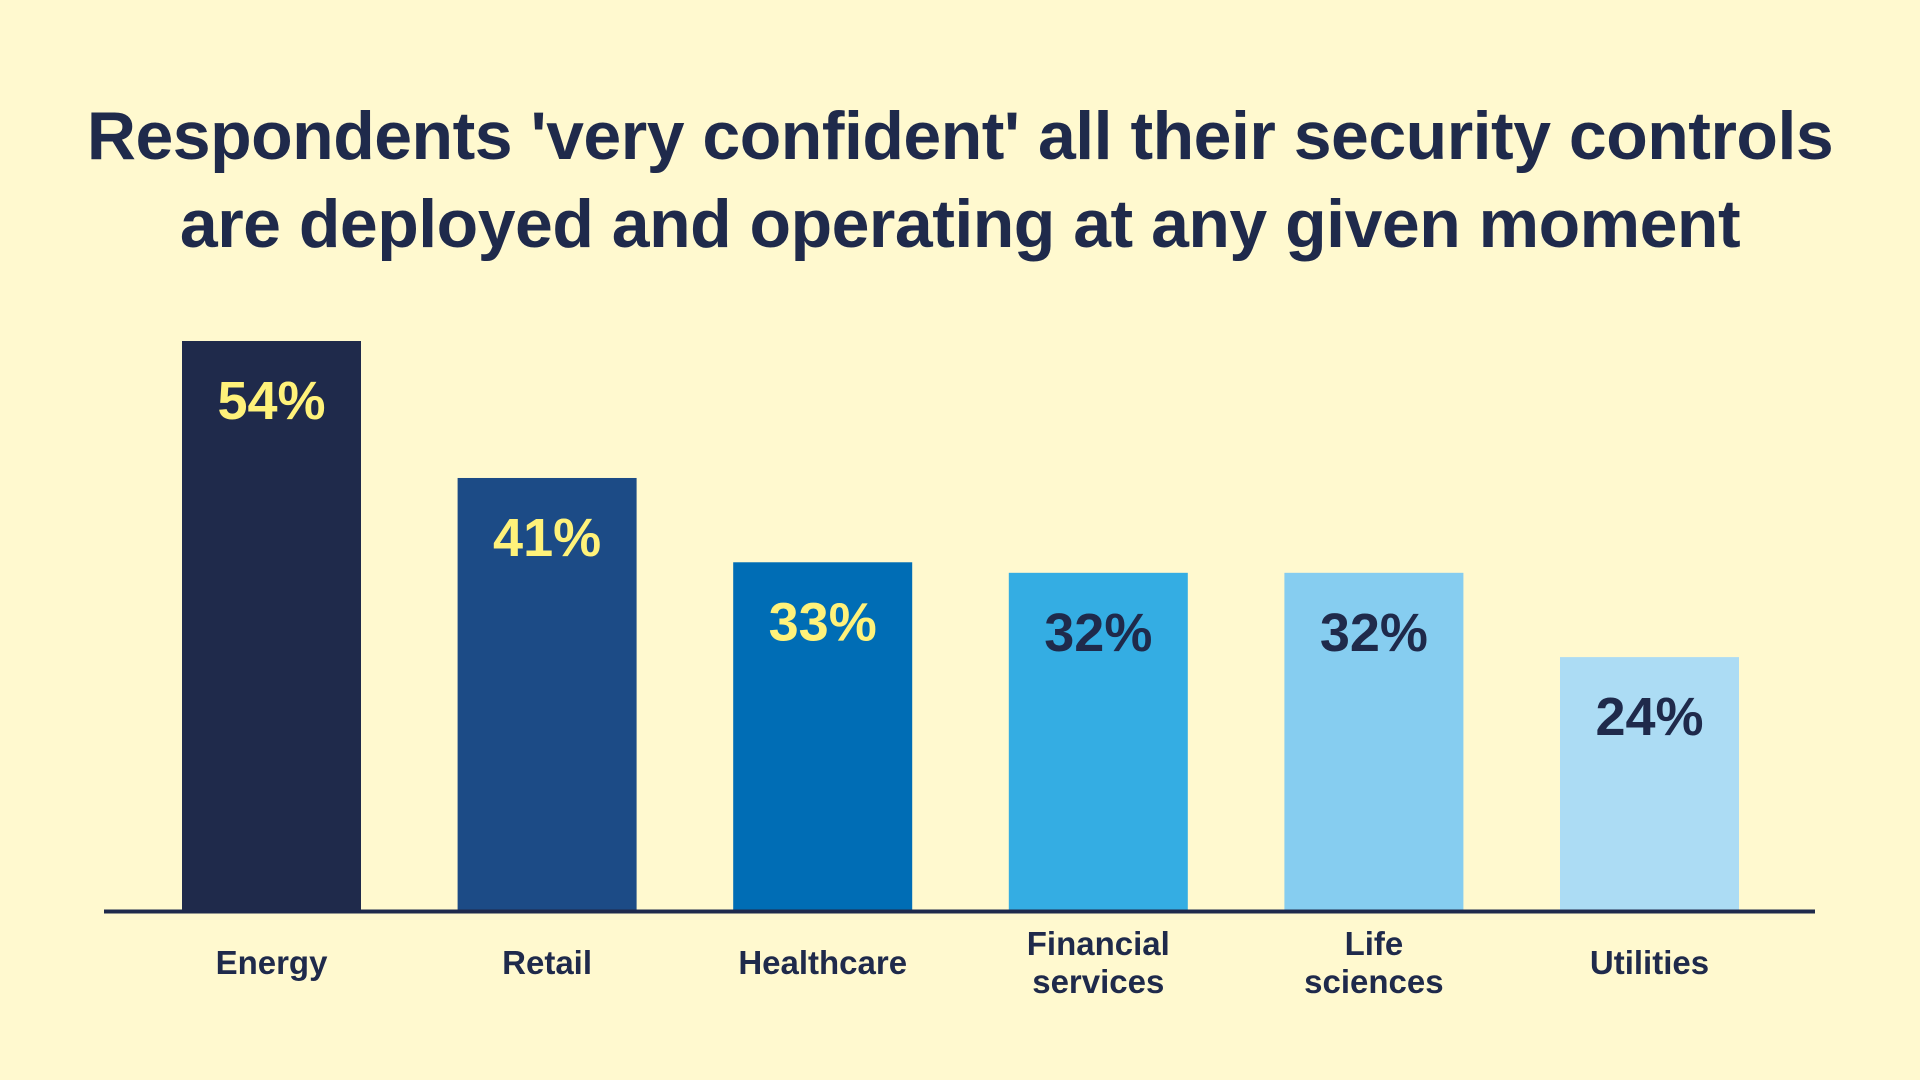 This screenshot has height=1080, width=1920. Describe the element at coordinates (547, 538) in the screenshot. I see `value-label-1: 41%` at that location.